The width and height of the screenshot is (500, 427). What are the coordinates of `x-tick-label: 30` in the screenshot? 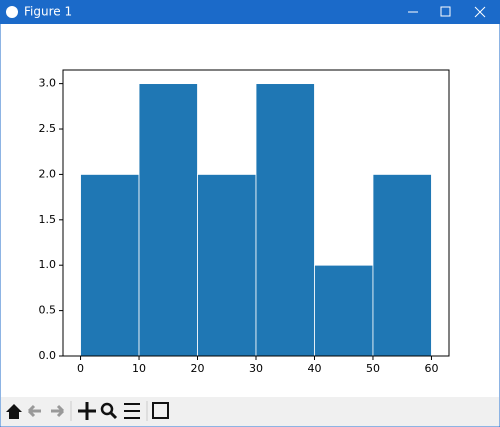 It's located at (256, 368).